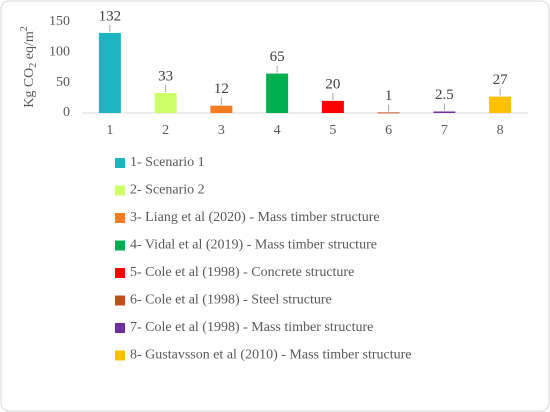 Image resolution: width=550 pixels, height=412 pixels. Describe the element at coordinates (444, 130) in the screenshot. I see `x-tick-label: 7` at that location.